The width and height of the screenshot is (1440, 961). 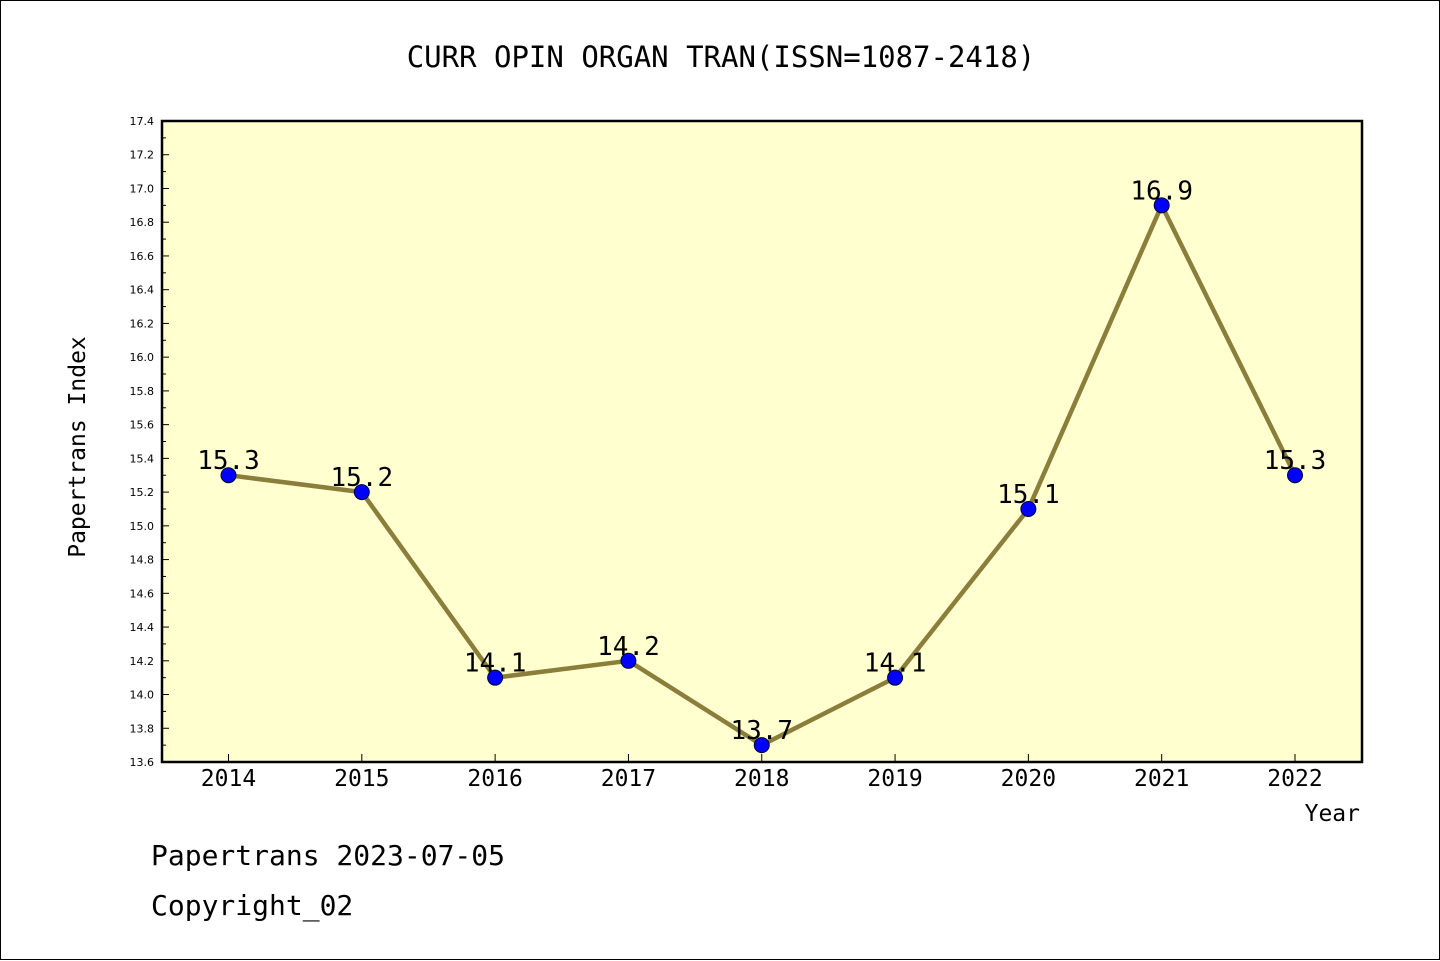 I want to click on x-axis: 2014 2015 2016 2017 2018 2019 2020 2021 2022, so click(x=762, y=773).